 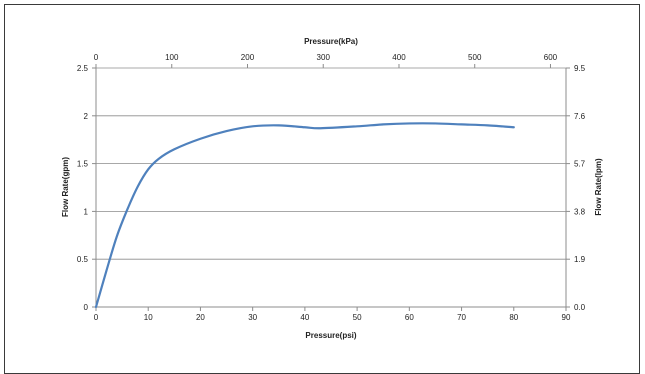 I want to click on y-tick-label: 1, so click(x=86, y=211).